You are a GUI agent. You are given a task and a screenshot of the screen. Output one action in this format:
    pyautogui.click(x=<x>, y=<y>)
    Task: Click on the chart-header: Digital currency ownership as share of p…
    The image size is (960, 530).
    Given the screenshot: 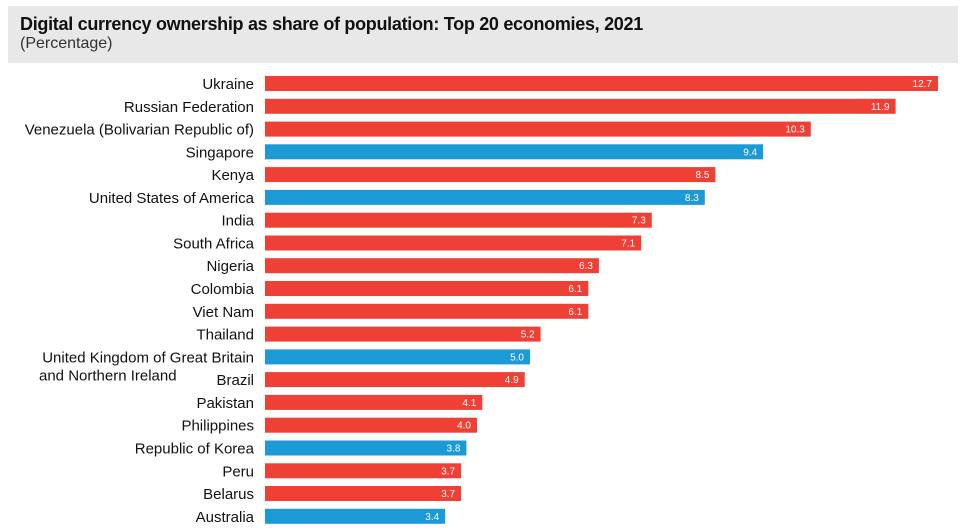 What is the action you would take?
    pyautogui.click(x=483, y=34)
    